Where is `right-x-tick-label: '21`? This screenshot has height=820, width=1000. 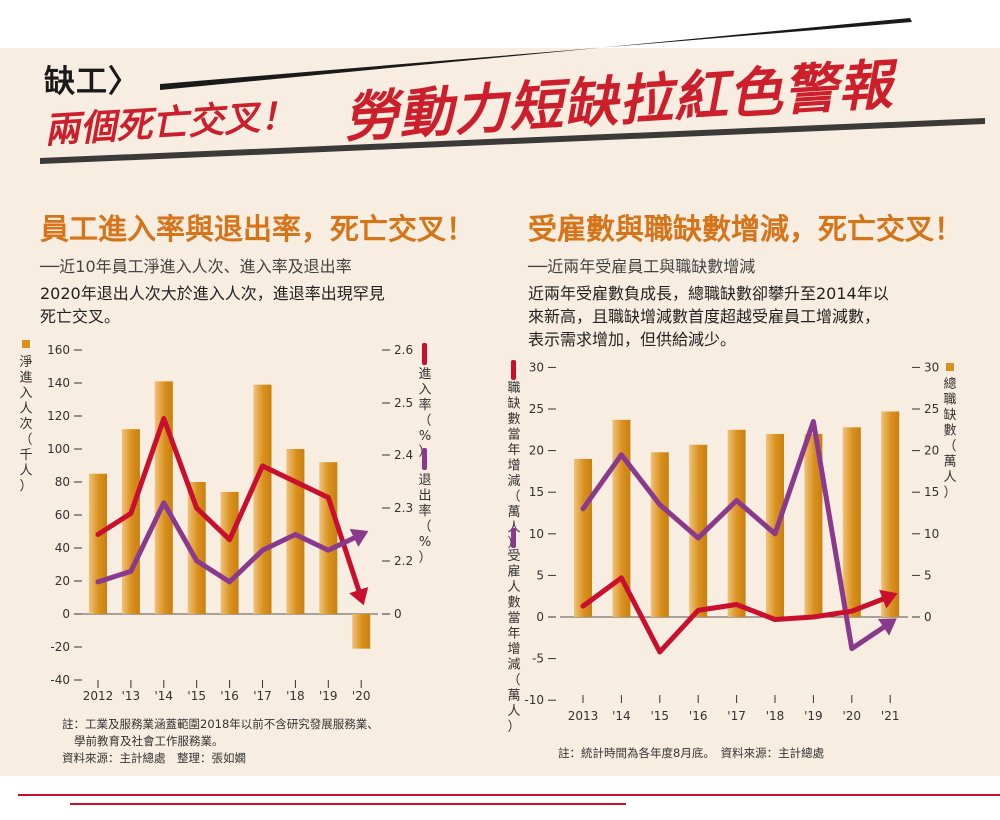 right-x-tick-label: '21 is located at coordinates (890, 716).